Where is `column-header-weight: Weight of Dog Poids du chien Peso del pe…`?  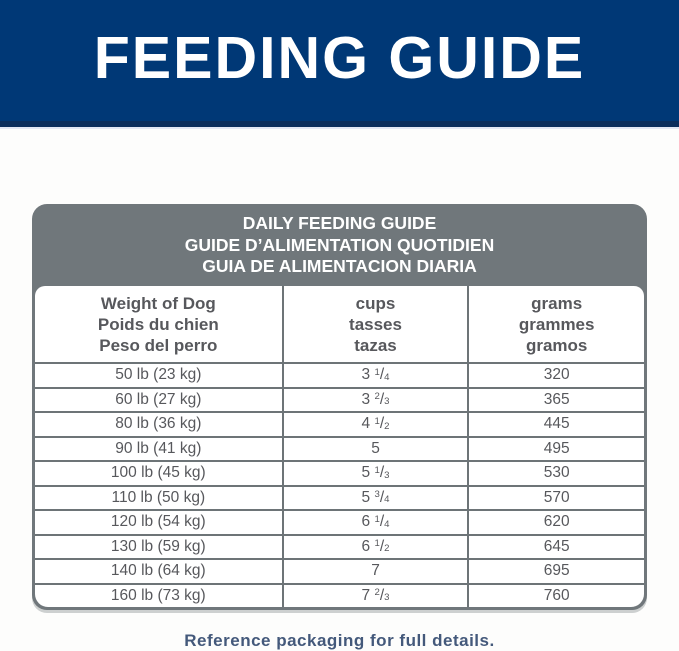
column-header-weight: Weight of Dog Poids du chien Peso del pe… is located at coordinates (158, 324).